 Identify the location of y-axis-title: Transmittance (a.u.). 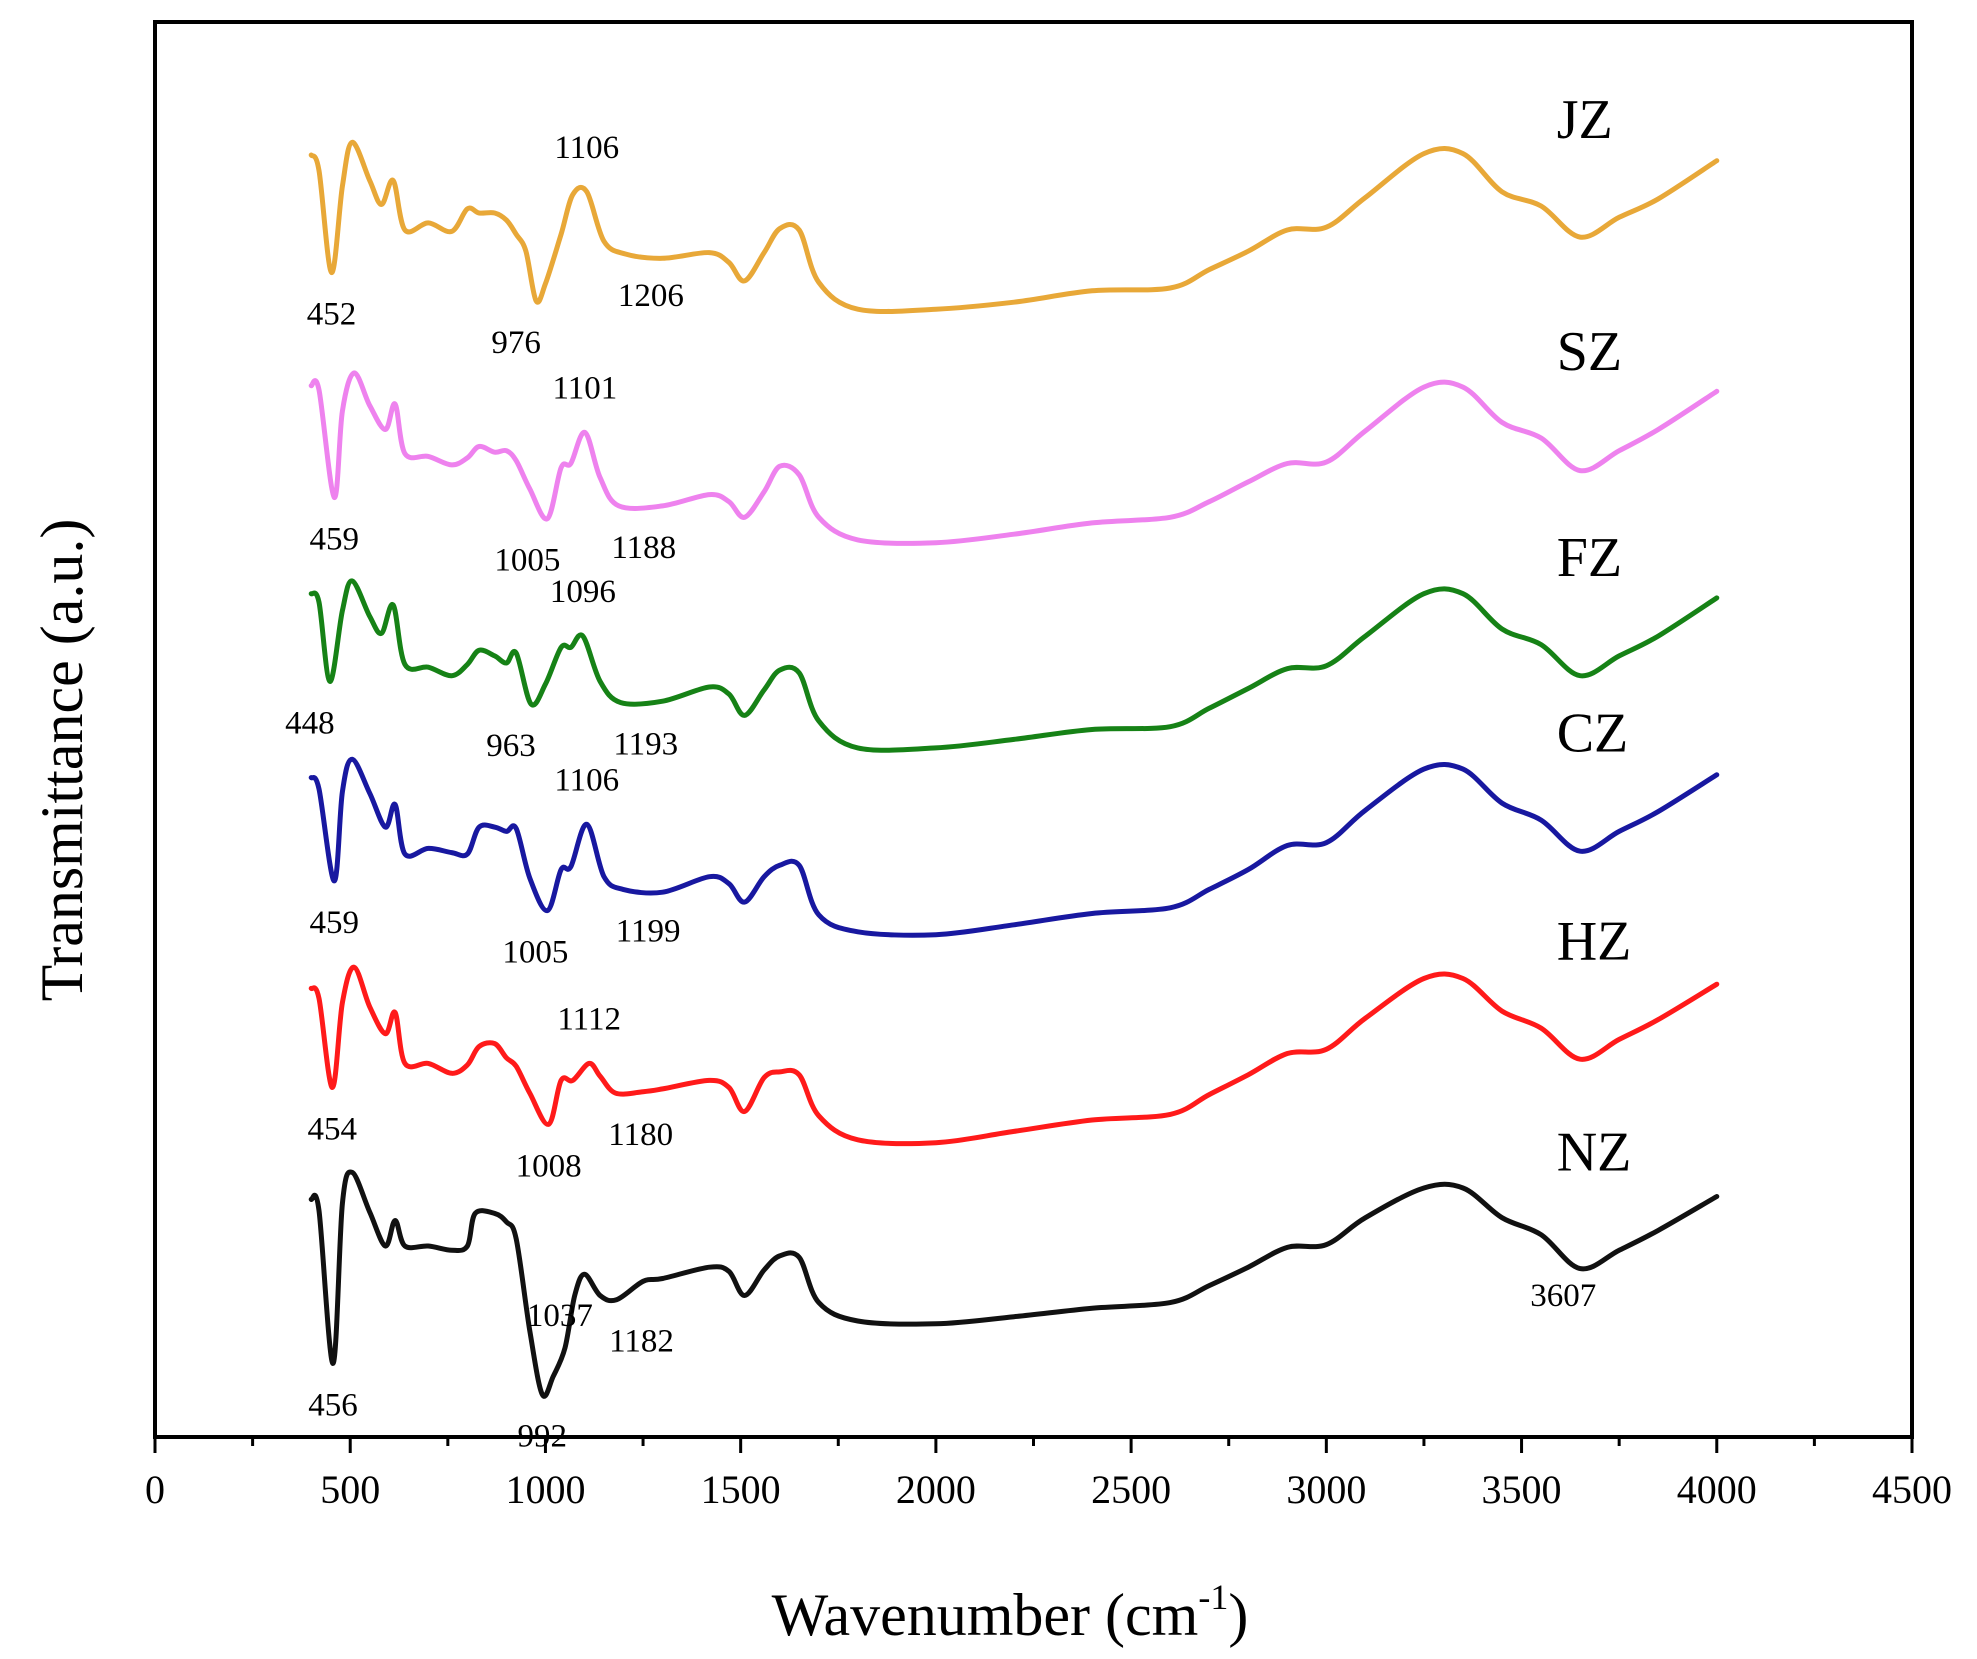
(62, 760).